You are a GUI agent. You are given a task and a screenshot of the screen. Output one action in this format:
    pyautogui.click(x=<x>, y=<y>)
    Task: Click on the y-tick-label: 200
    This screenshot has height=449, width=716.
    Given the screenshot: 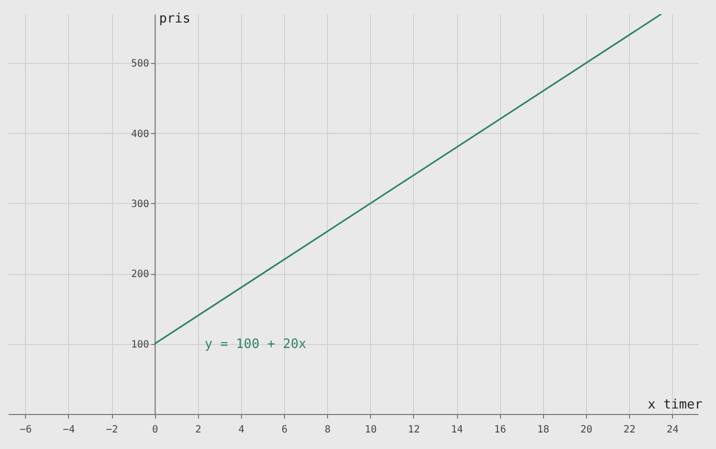 What is the action you would take?
    pyautogui.click(x=140, y=274)
    